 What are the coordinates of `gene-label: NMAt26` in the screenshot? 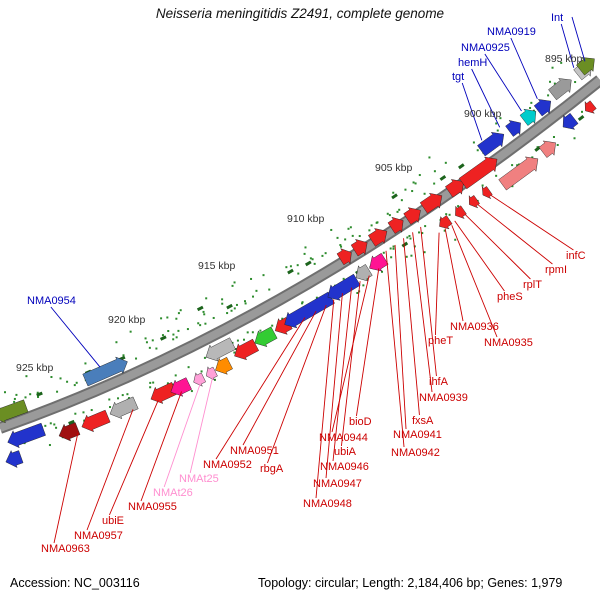 It's located at (173, 493).